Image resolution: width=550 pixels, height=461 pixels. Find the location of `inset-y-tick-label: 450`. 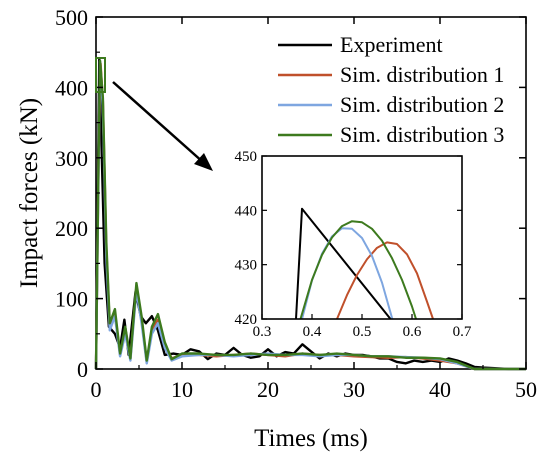

inset-y-tick-label: 450 is located at coordinates (246, 157).